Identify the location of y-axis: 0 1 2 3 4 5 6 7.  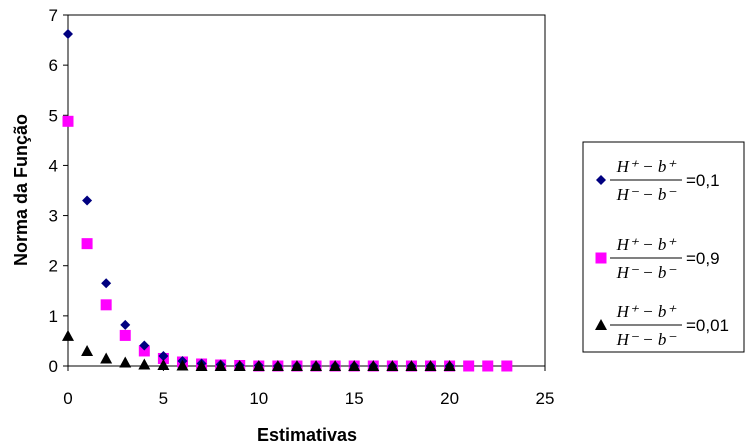
(58, 191).